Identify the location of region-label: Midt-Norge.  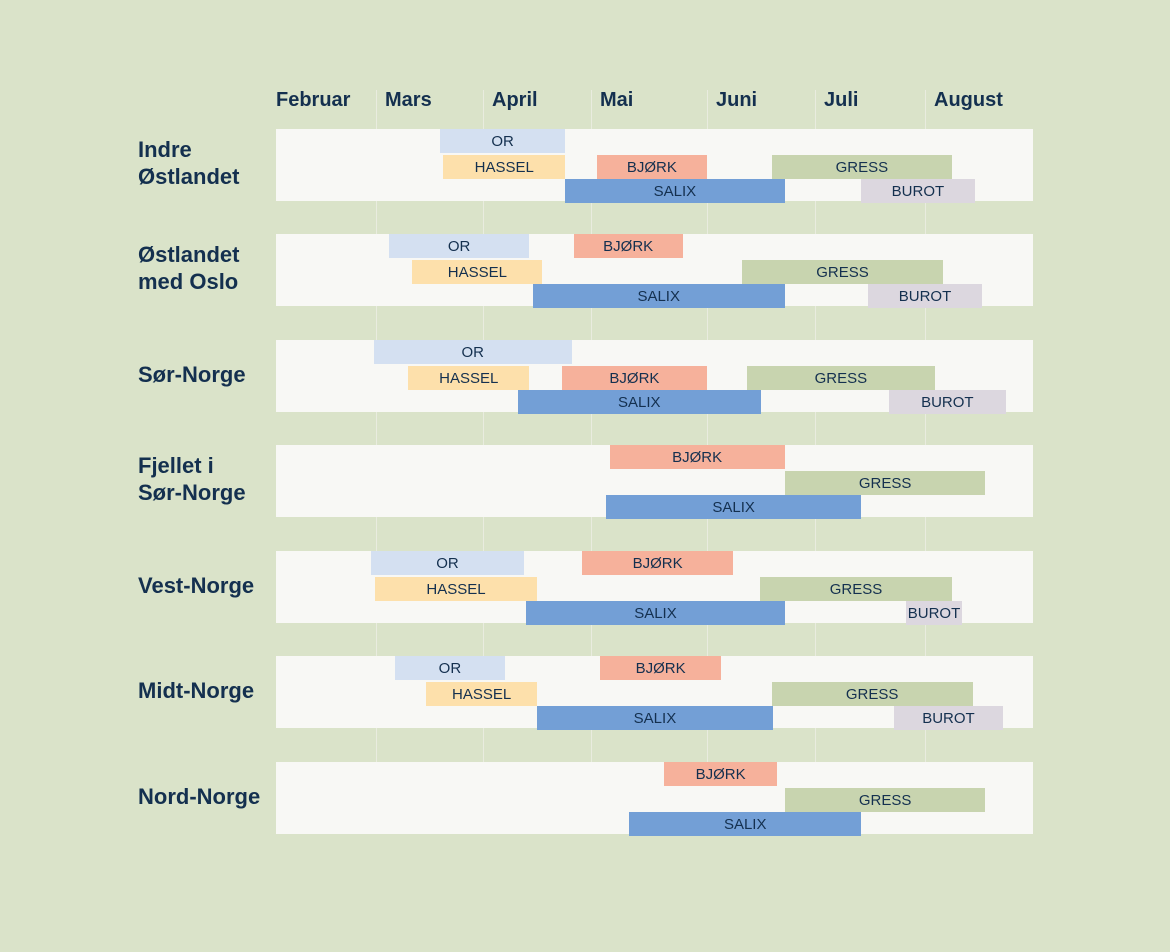
(196, 690).